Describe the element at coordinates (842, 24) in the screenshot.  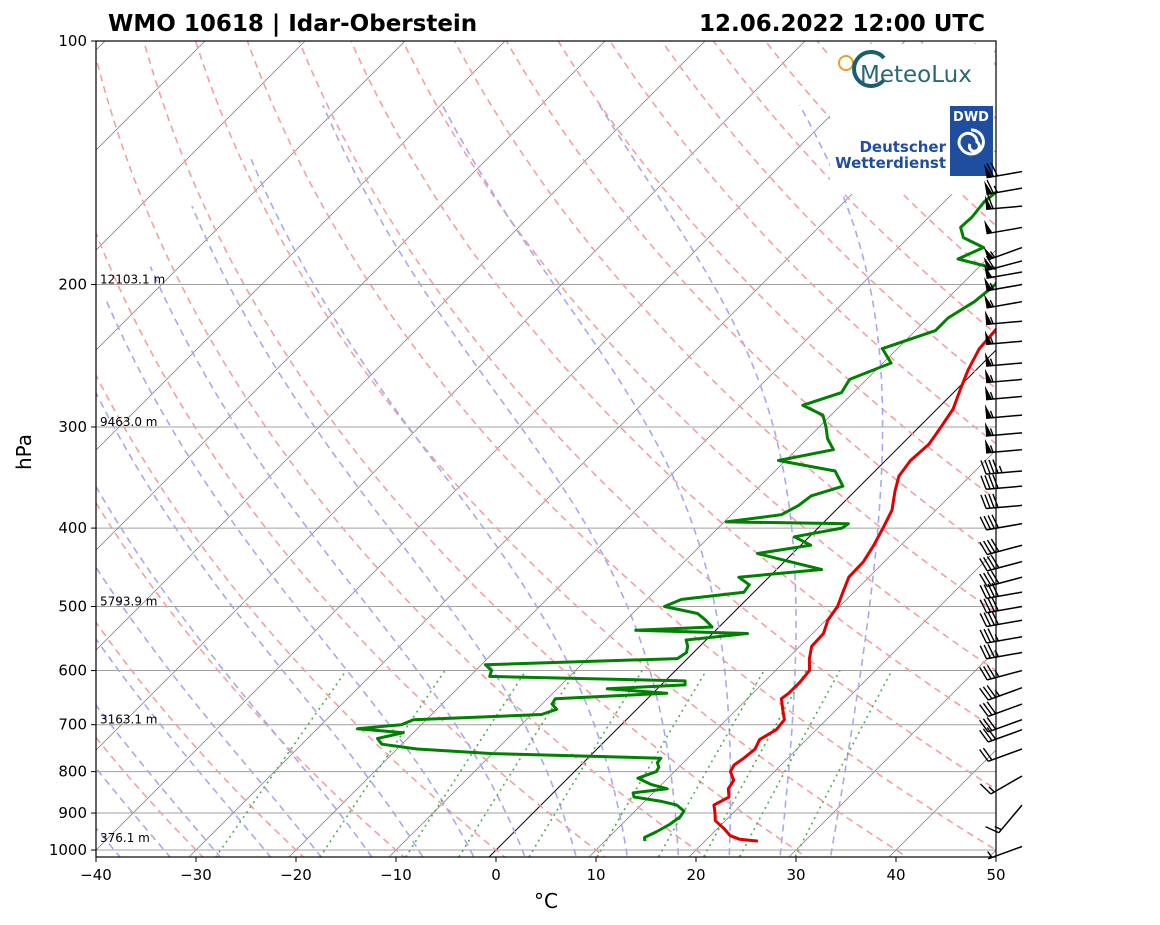
I see `chart-title-datetime: 12.06.2022 12:00 UTC` at that location.